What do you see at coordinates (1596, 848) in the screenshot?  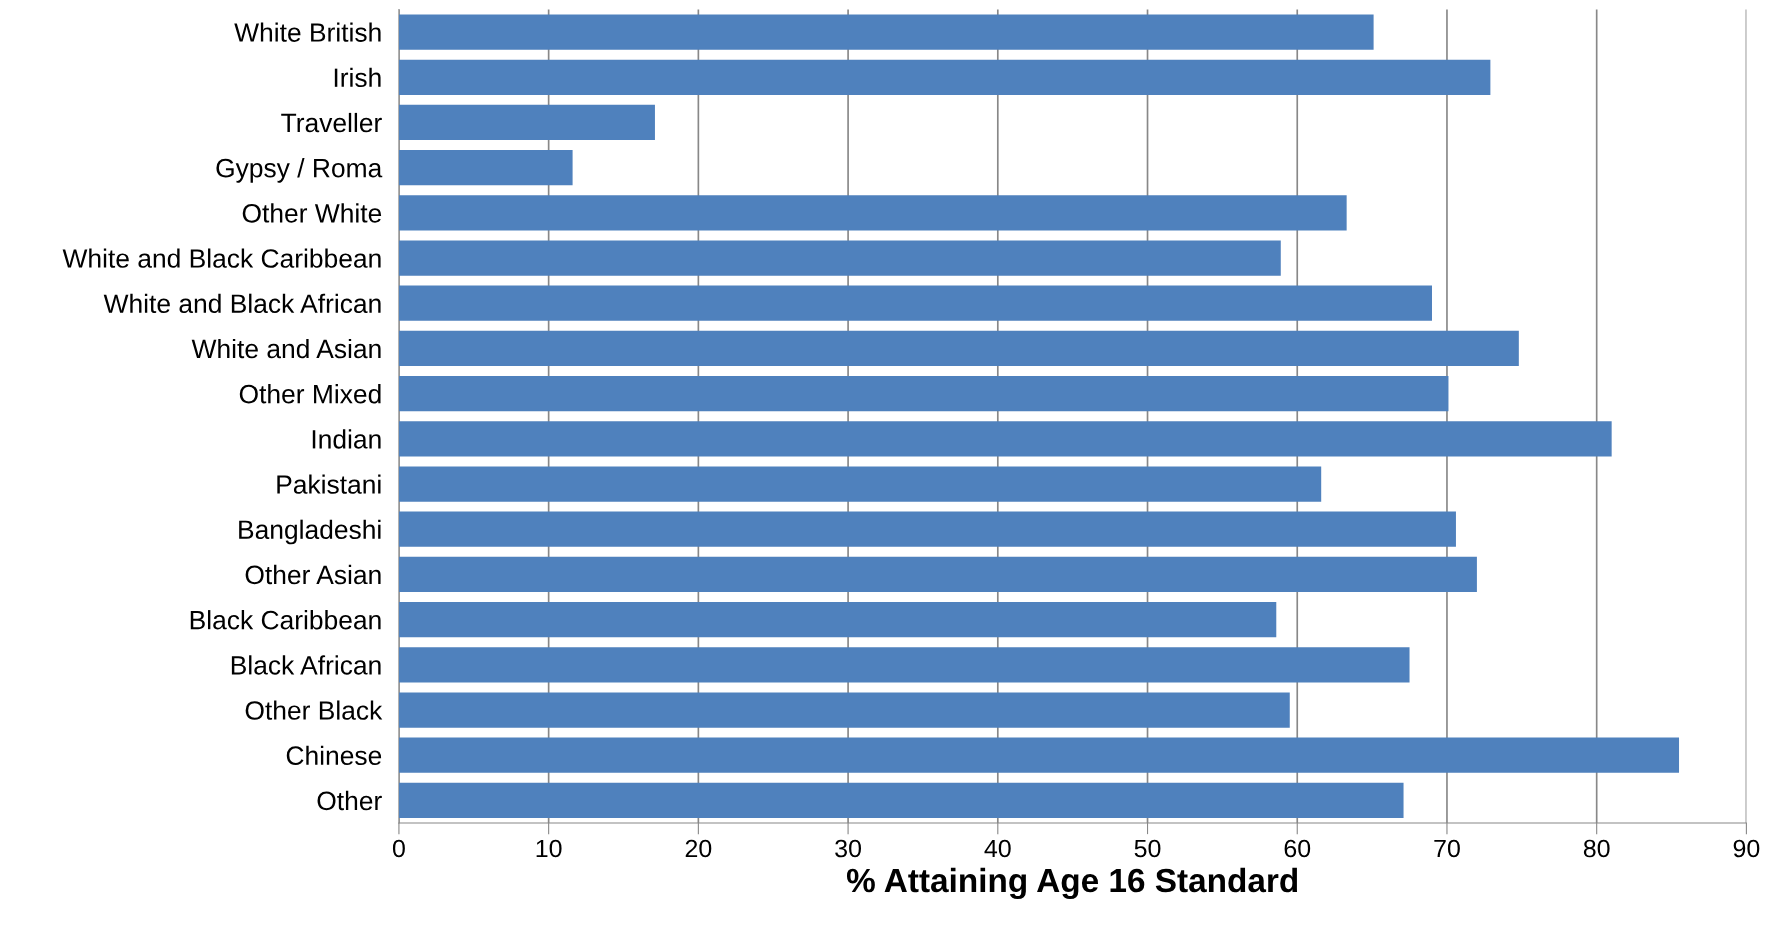 I see `x-tick-label: 80` at bounding box center [1596, 848].